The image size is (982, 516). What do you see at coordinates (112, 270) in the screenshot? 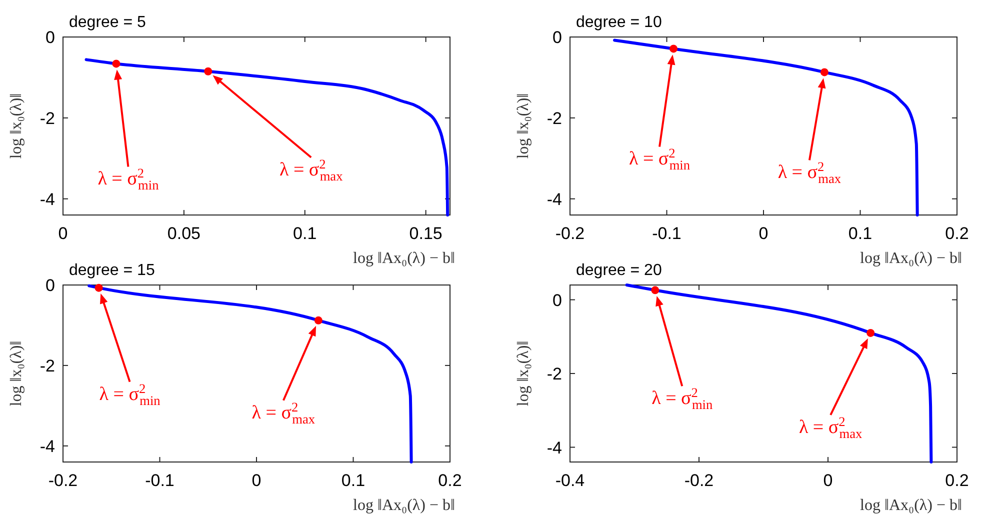
I see `chart-title: degree = 15` at bounding box center [112, 270].